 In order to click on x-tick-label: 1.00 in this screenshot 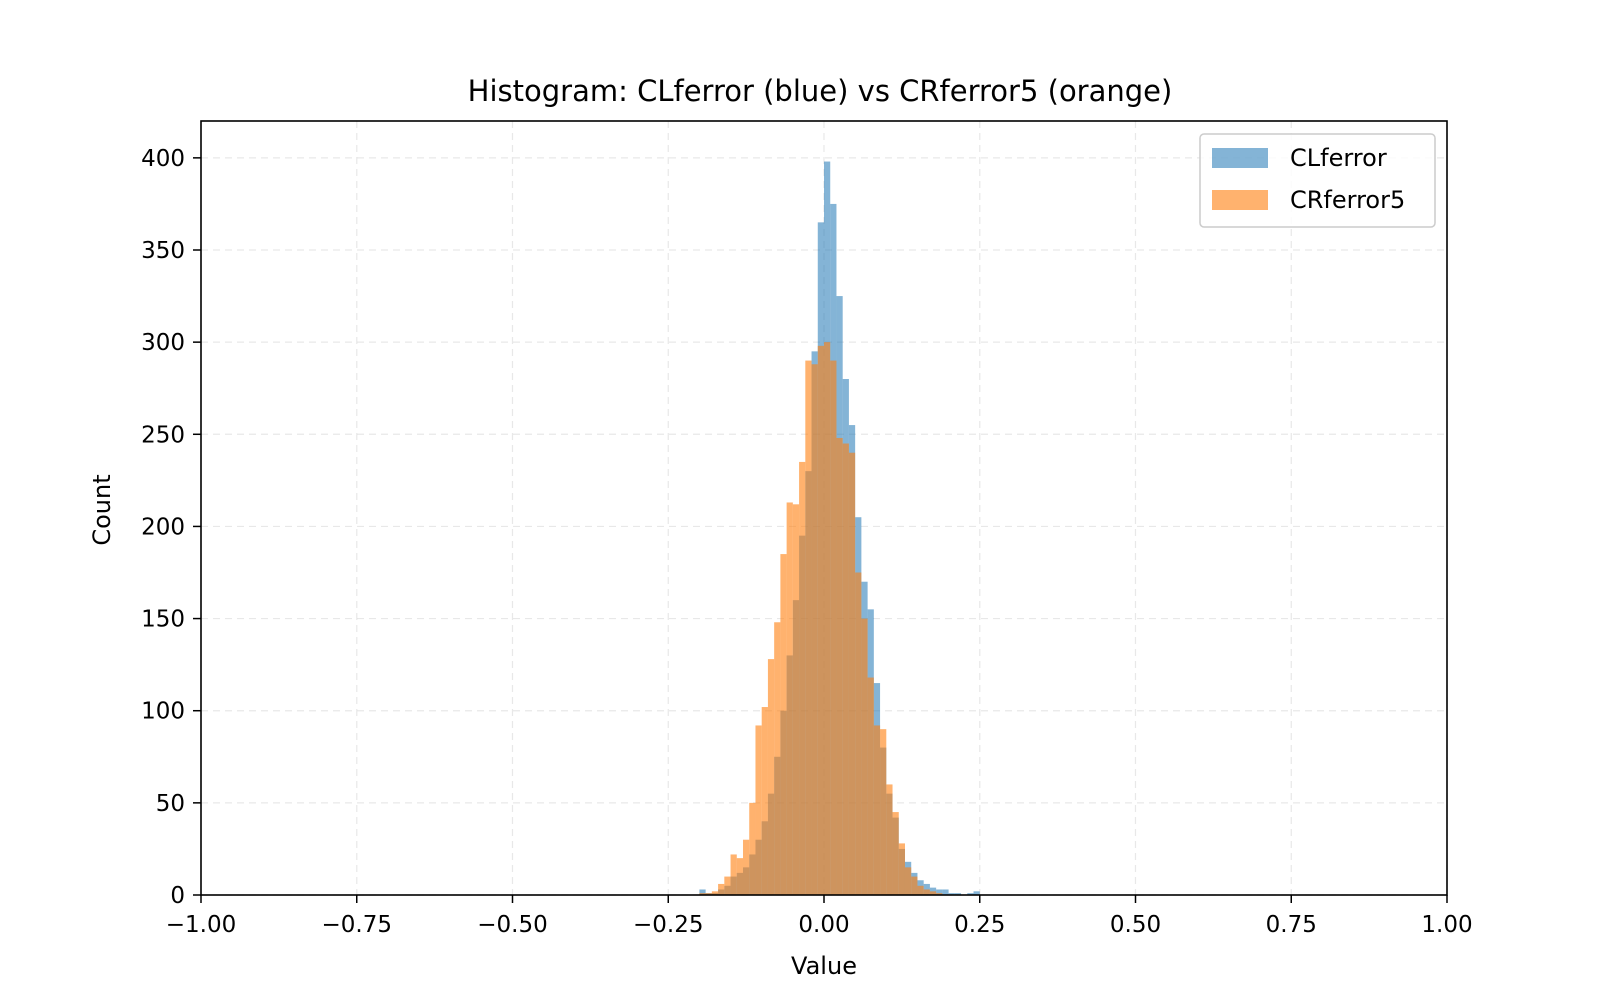, I will do `click(1446, 925)`.